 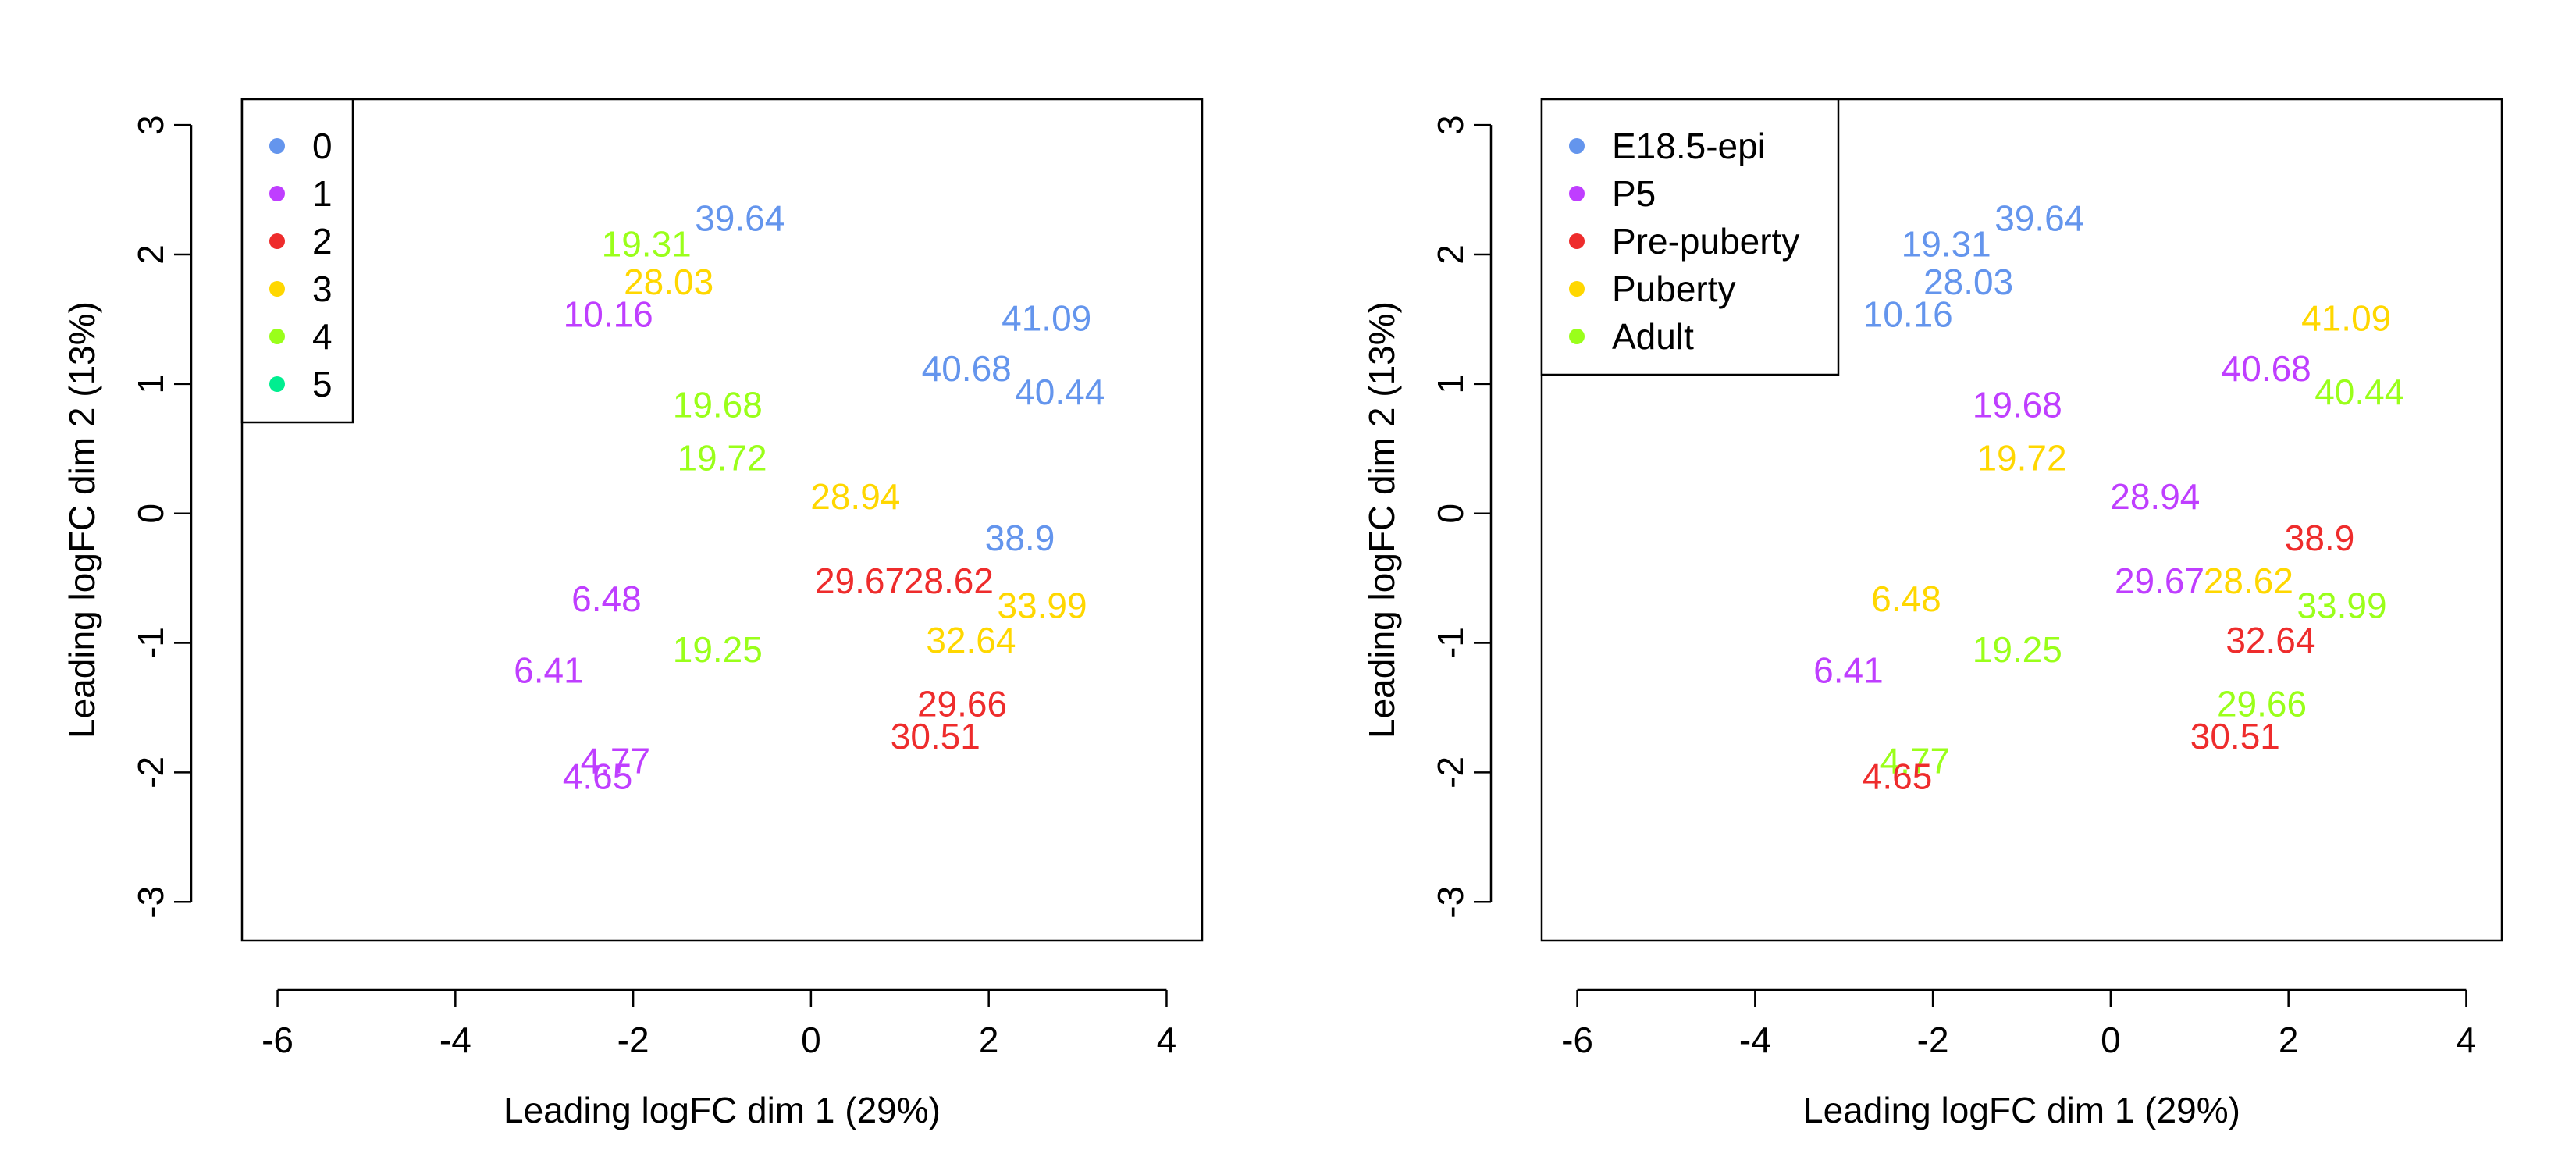 I want to click on legend: 0 1 2 3 4 5, so click(x=297, y=261).